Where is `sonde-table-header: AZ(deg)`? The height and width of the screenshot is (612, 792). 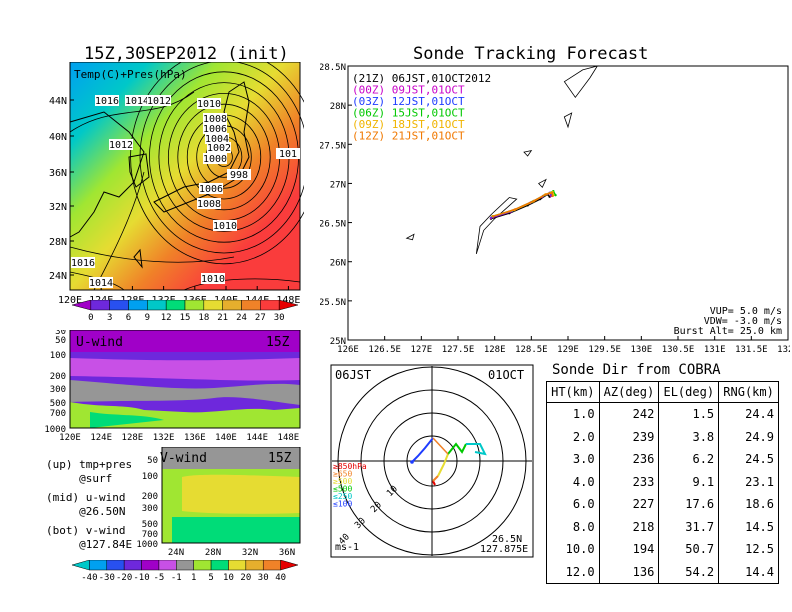
sonde-table-header: AZ(deg) is located at coordinates (629, 392).